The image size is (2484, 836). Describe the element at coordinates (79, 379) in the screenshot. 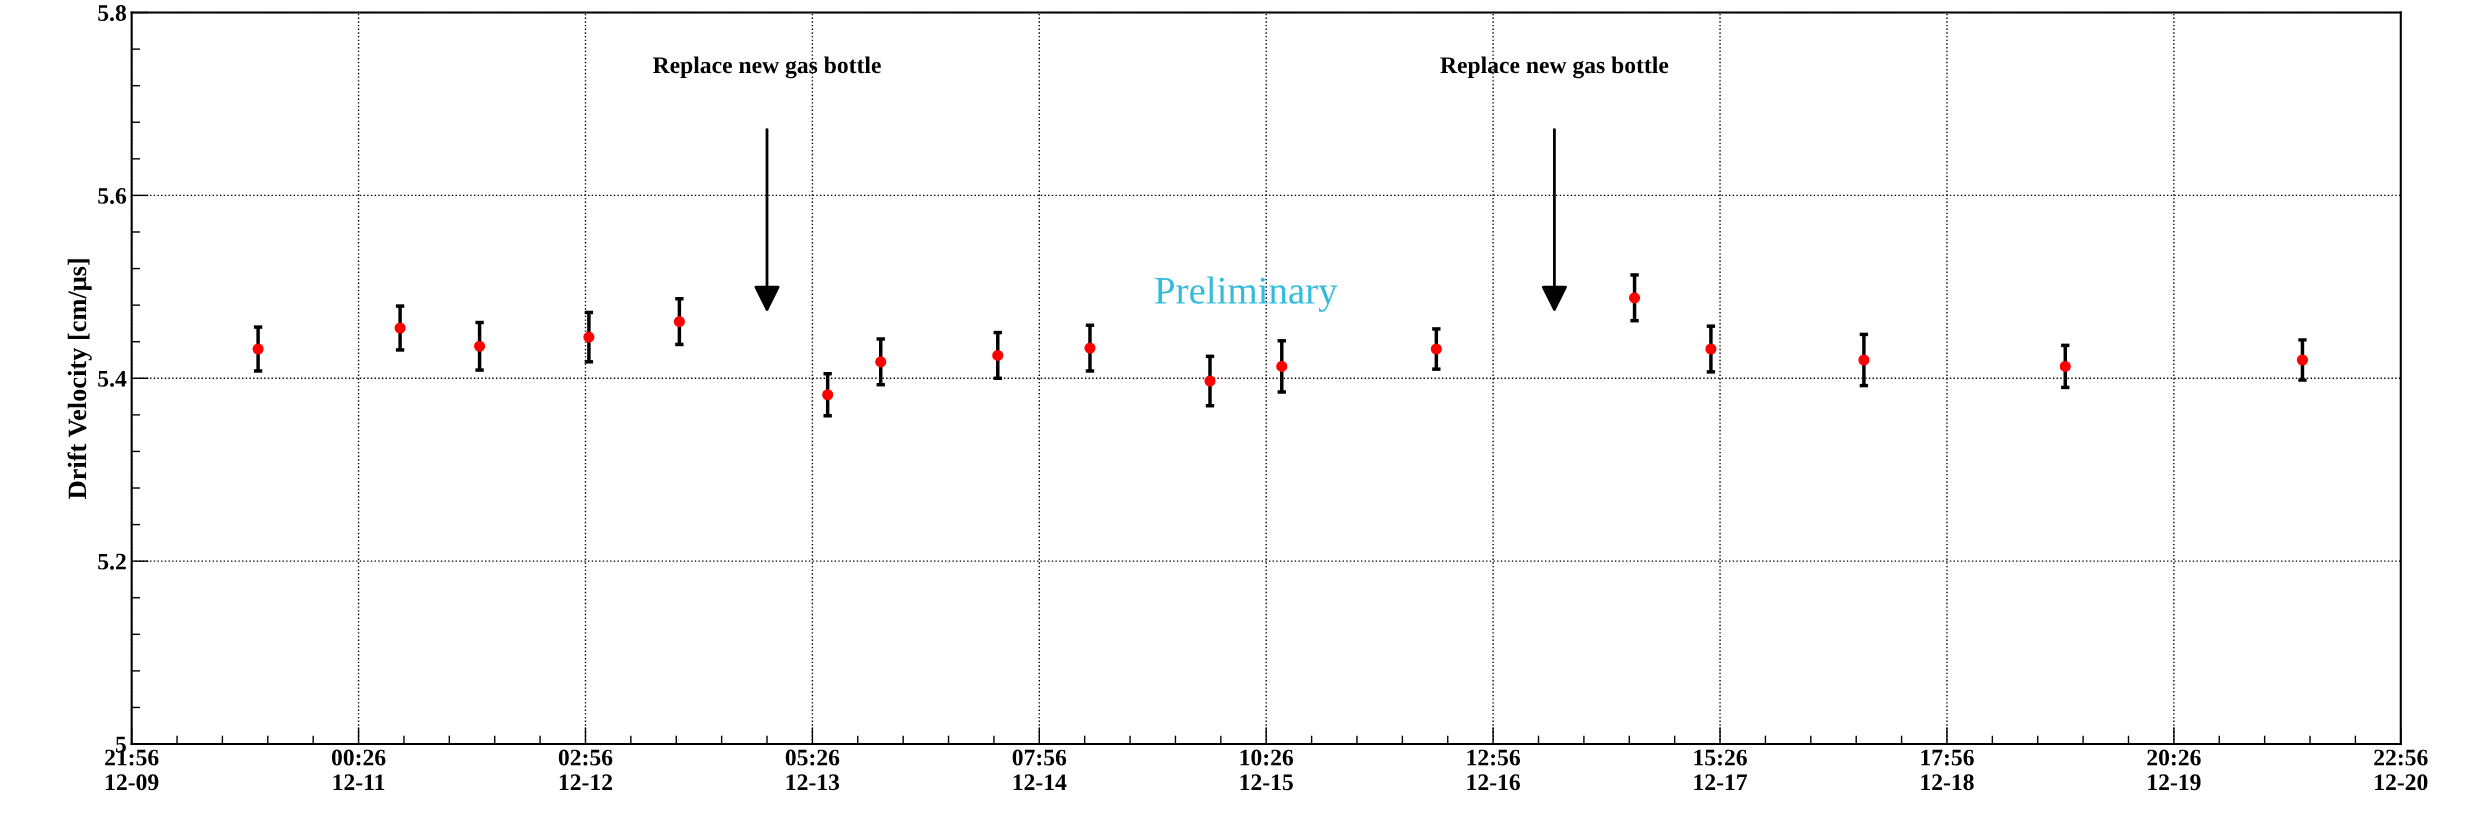

I see `y-axis-title: Drift Velocity [cm/μs]` at that location.